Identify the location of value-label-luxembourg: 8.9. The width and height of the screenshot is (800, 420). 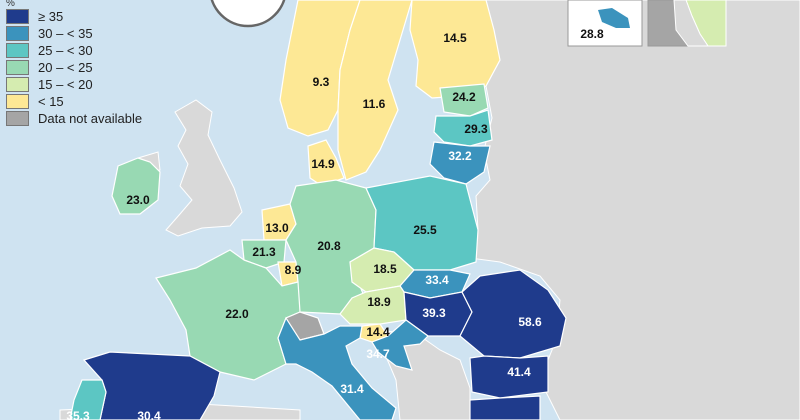
(293, 270).